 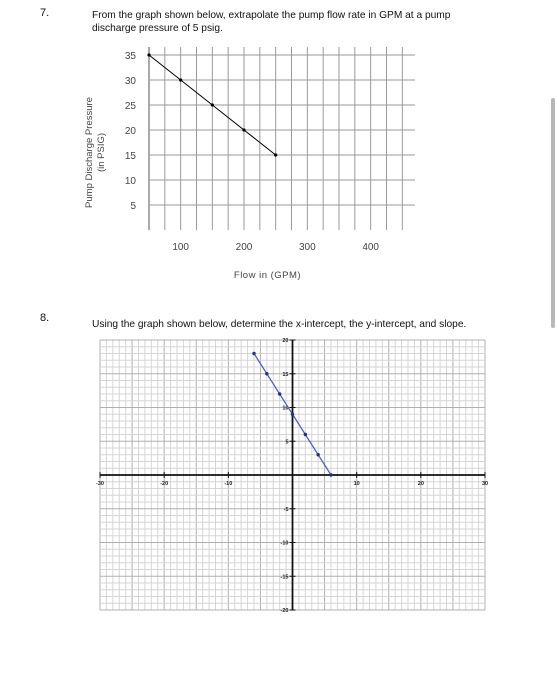 What do you see at coordinates (131, 81) in the screenshot?
I see `y-tick-label: 30` at bounding box center [131, 81].